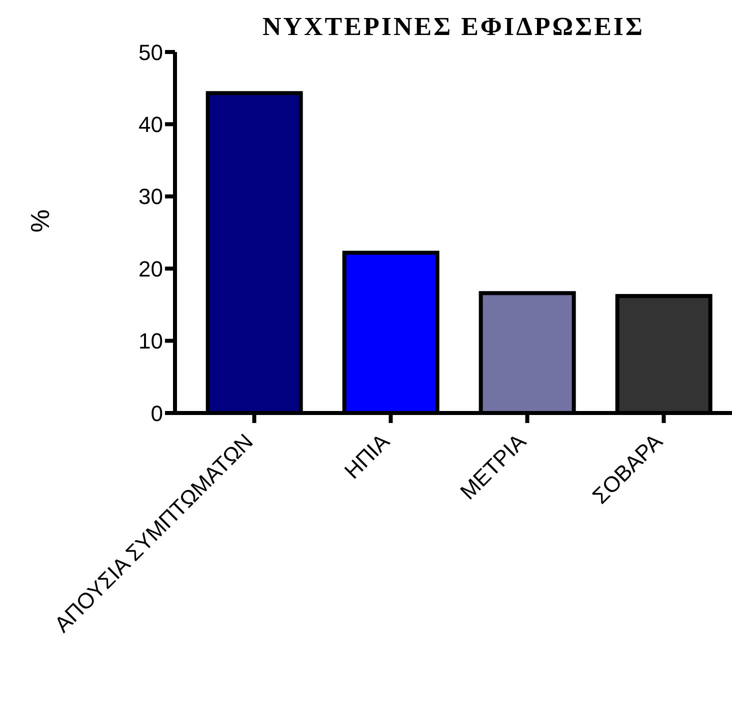  Describe the element at coordinates (453, 27) in the screenshot. I see `chart-title: ΝΥΧΤΕΡΙΝΕΣ ΕΦΙΔΡΩΣΕΙΣ` at that location.